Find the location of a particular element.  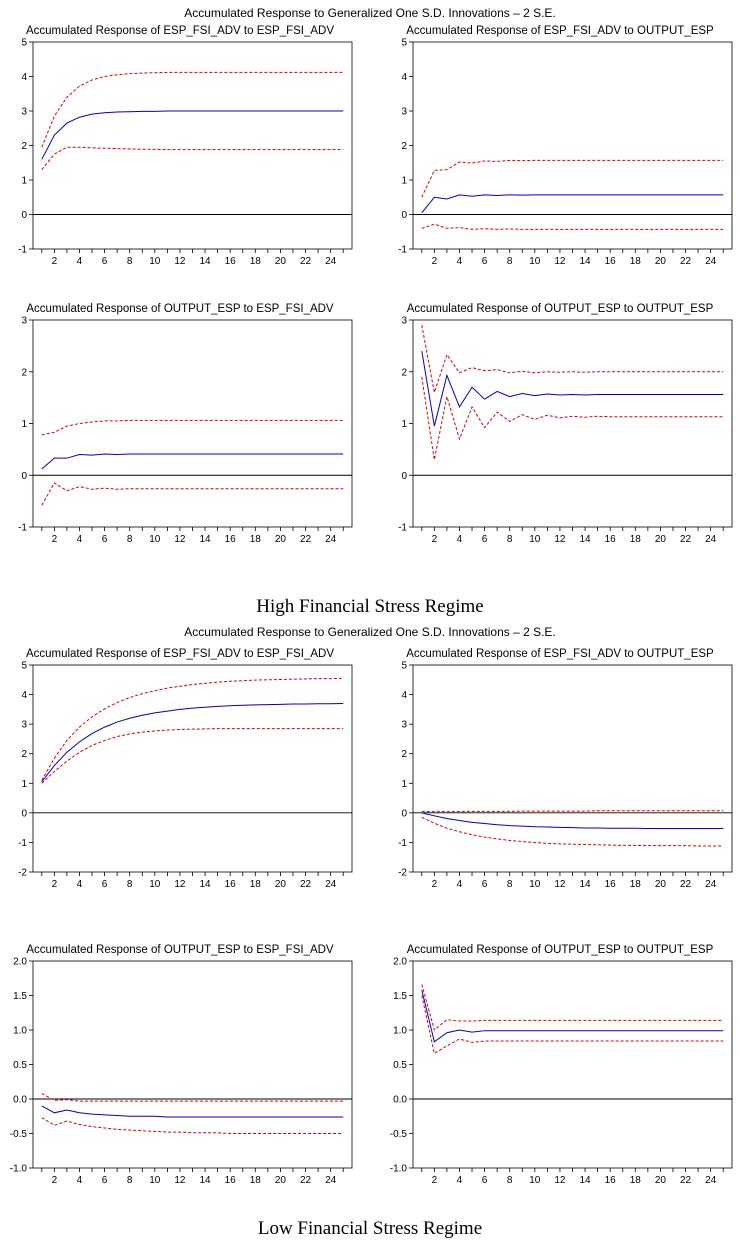

y-tick-label: 1.5 is located at coordinates (20, 996).